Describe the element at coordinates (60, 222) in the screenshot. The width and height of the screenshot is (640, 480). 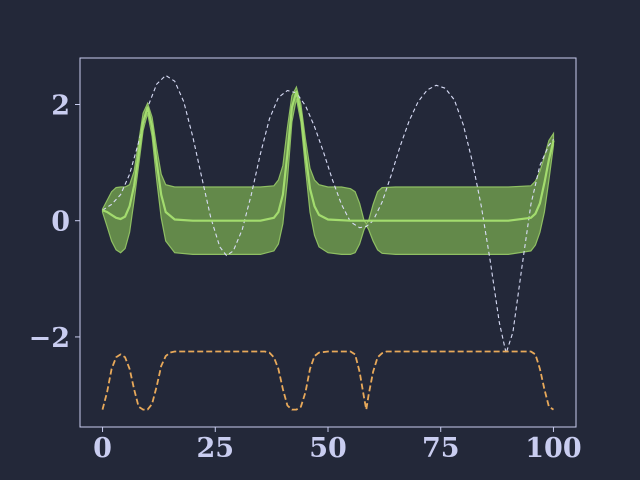
I see `y-tick-label: 0` at that location.